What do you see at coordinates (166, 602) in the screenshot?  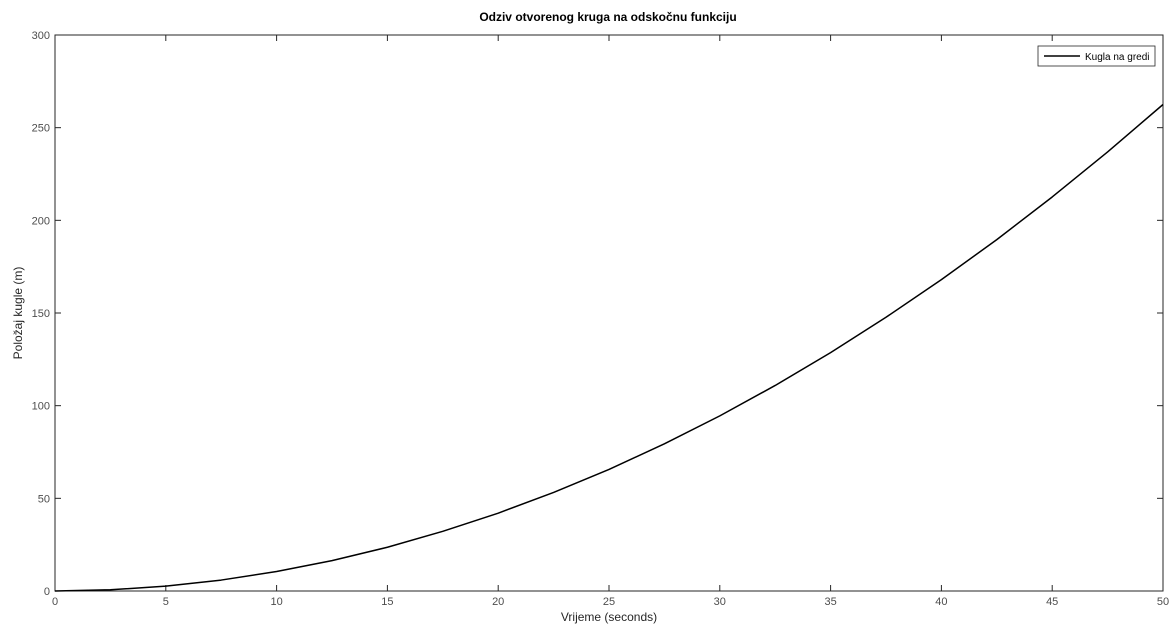 I see `x-tick-label: 5` at bounding box center [166, 602].